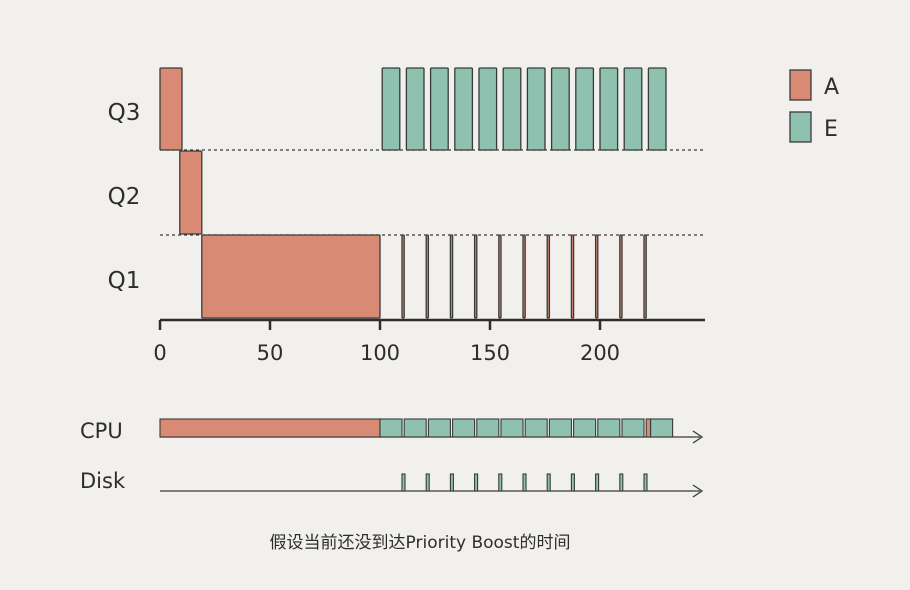  I want to click on x-tick-label: 0, so click(159, 353).